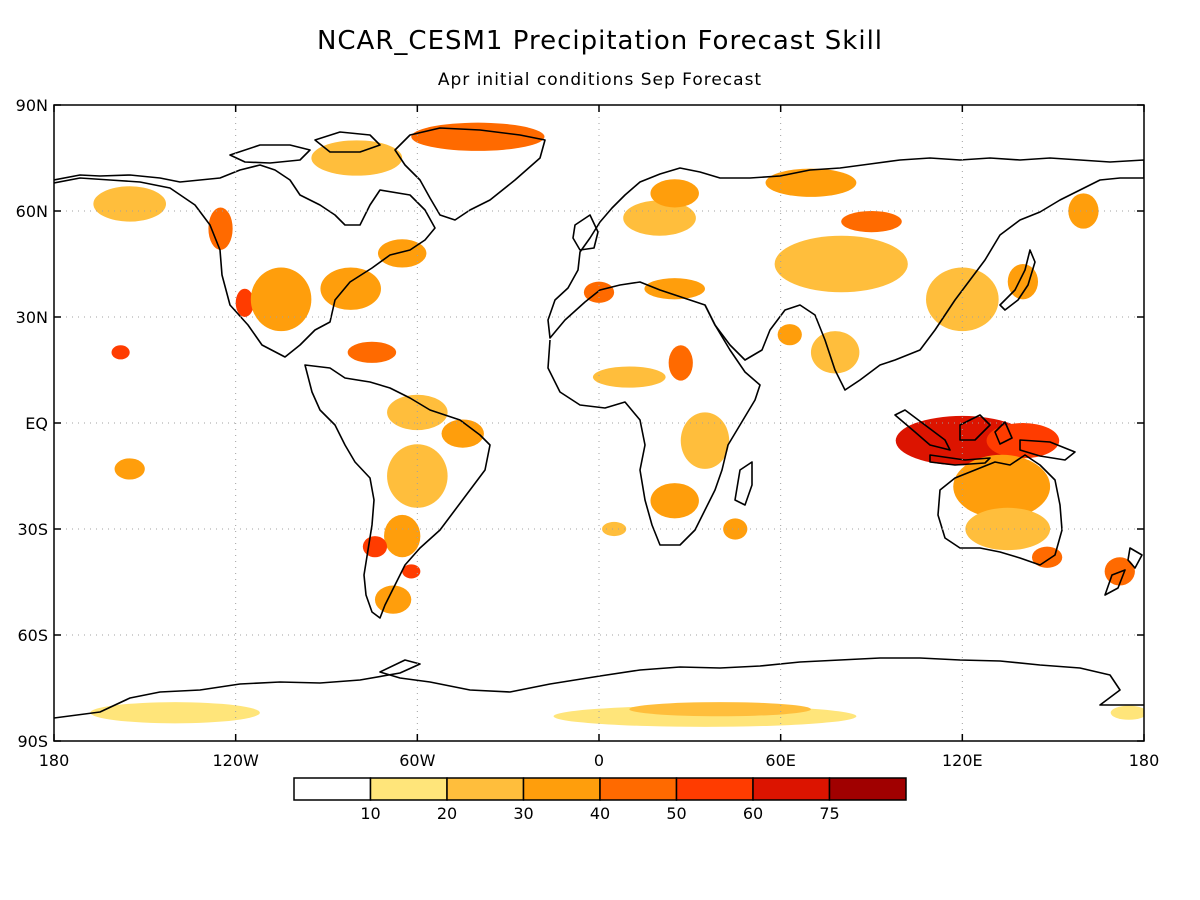 The width and height of the screenshot is (1200, 900). Describe the element at coordinates (402, 536) in the screenshot. I see `skill-region-argentina` at that location.